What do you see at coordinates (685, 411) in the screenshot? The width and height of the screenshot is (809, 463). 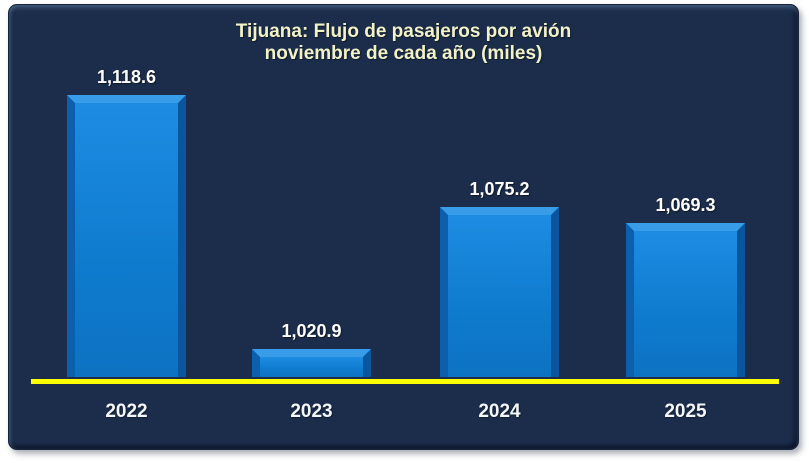 I see `axis-label-2025: 2025` at bounding box center [685, 411].